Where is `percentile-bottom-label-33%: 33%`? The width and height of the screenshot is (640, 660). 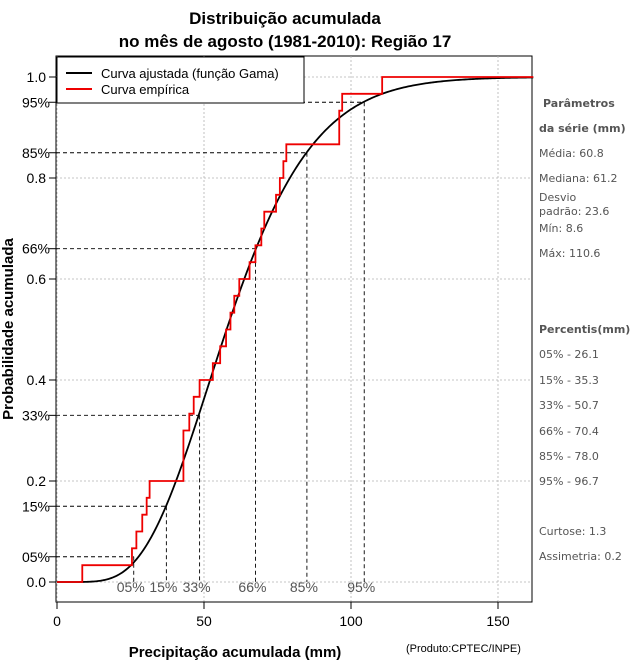 percentile-bottom-label-33%: 33% is located at coordinates (197, 587).